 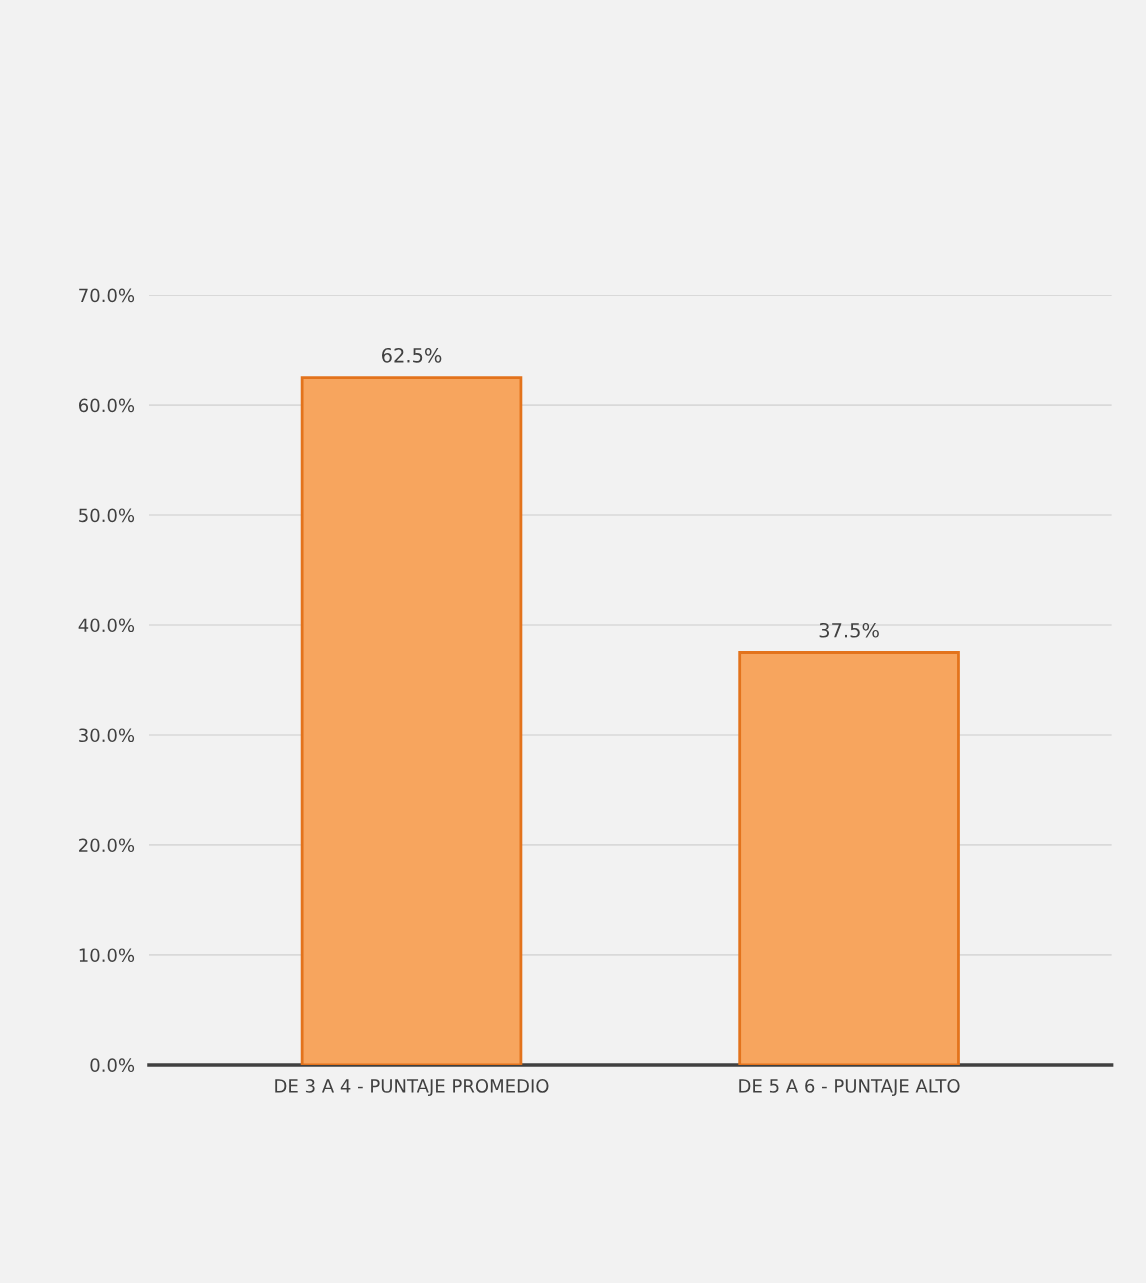 What do you see at coordinates (849, 630) in the screenshot?
I see `data-label: 37.5%` at bounding box center [849, 630].